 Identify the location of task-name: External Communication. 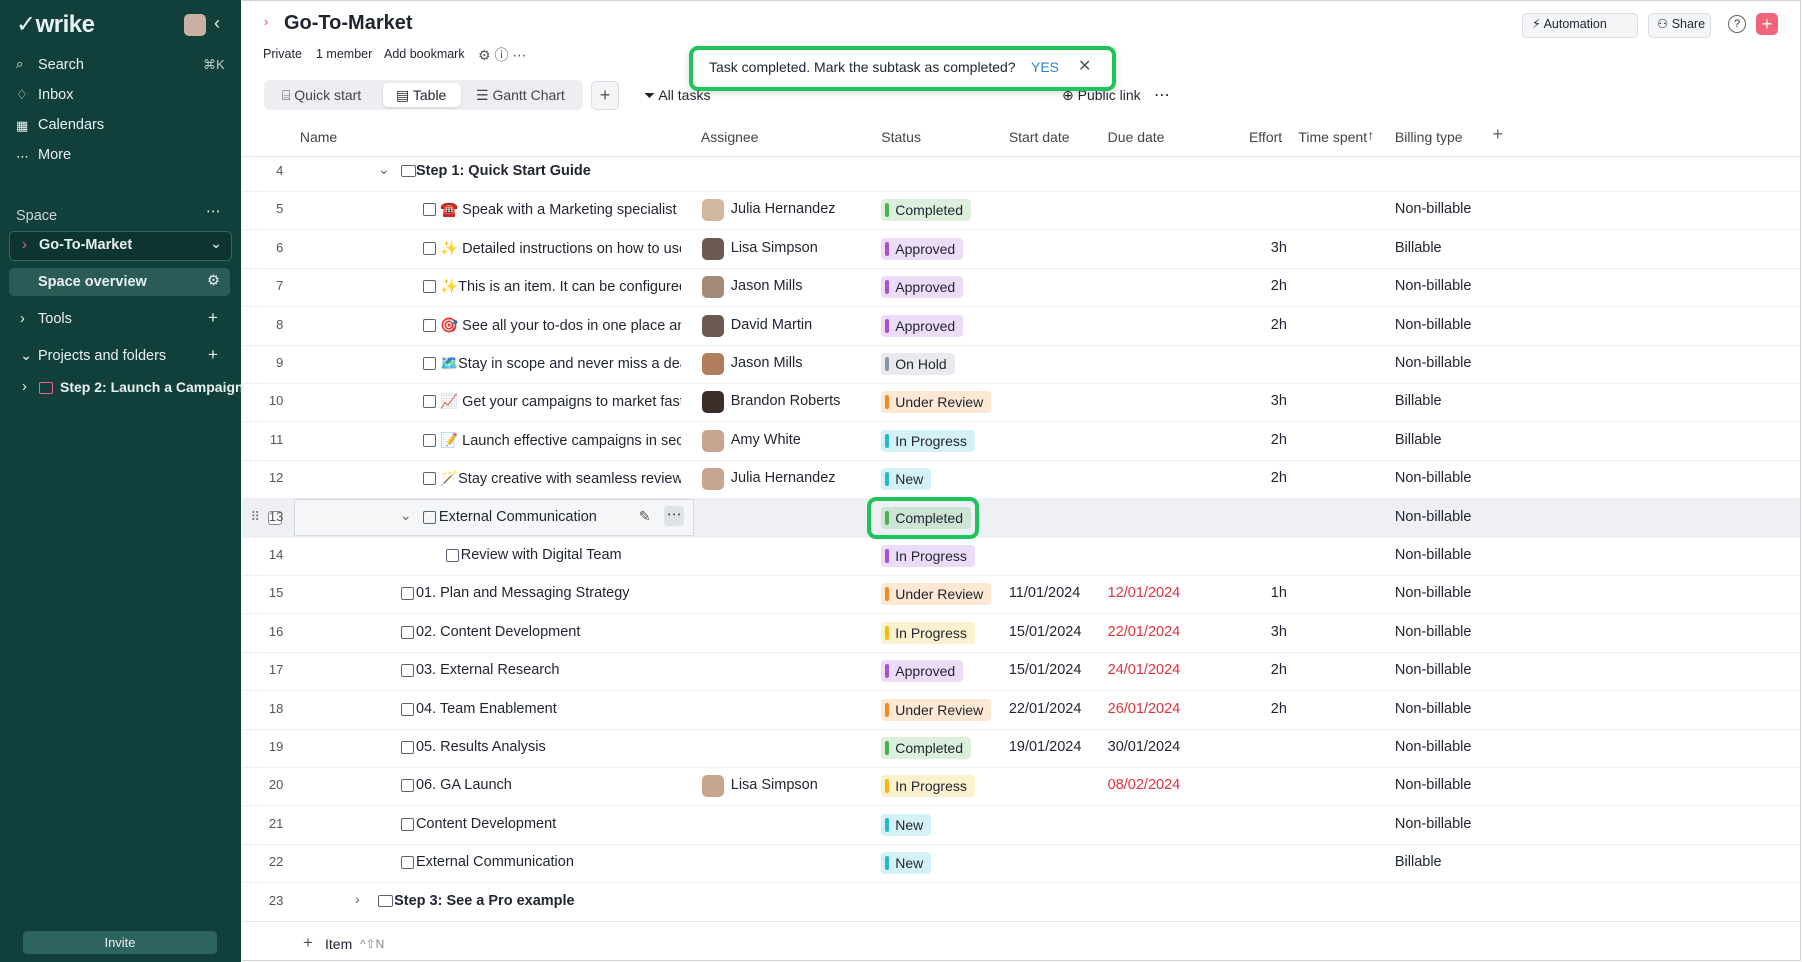
(517, 516).